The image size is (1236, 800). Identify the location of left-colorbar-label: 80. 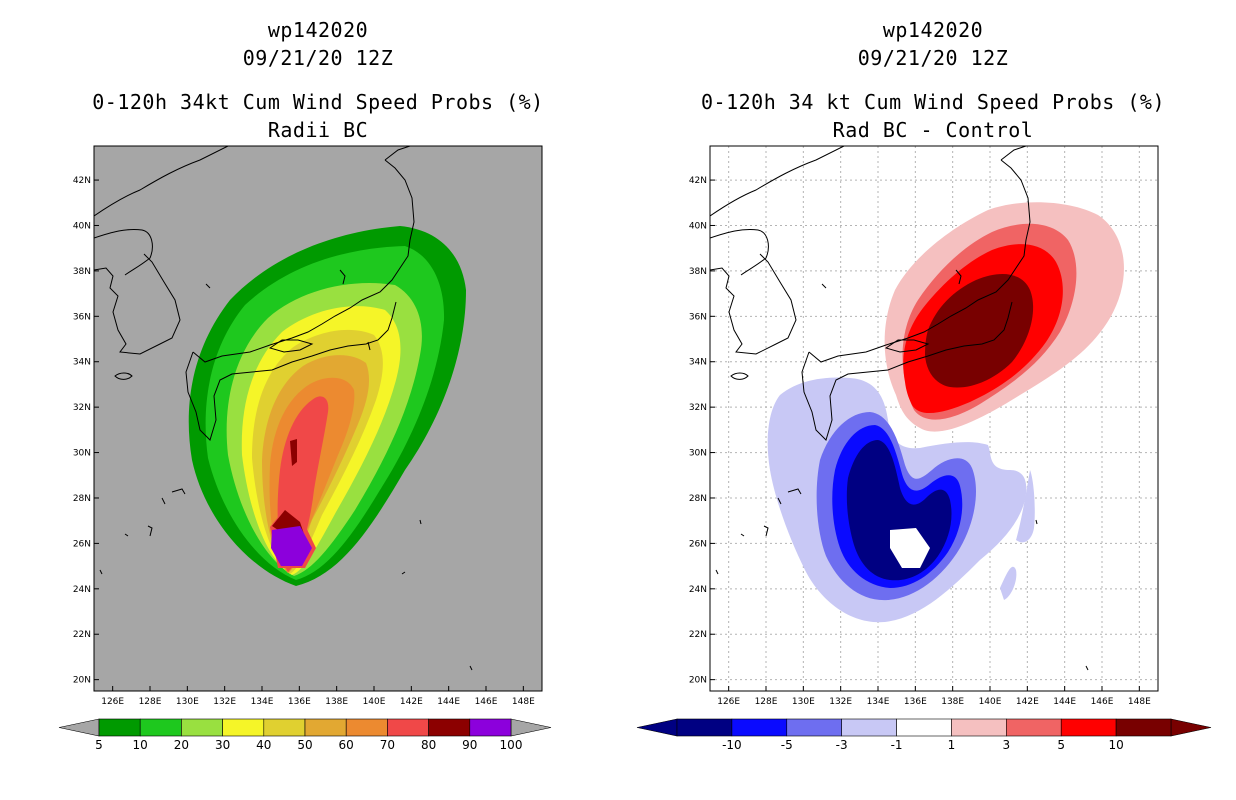
(428, 745).